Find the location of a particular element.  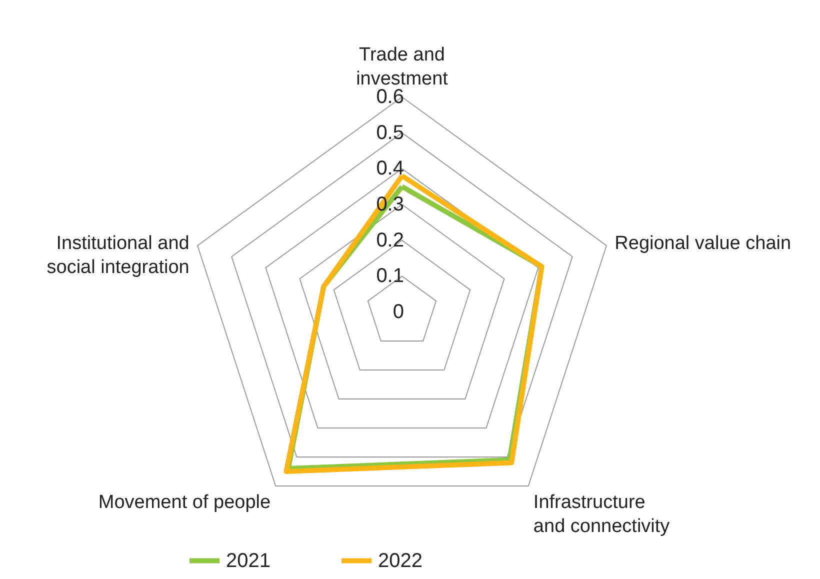

legend-label: 2021 is located at coordinates (248, 561).